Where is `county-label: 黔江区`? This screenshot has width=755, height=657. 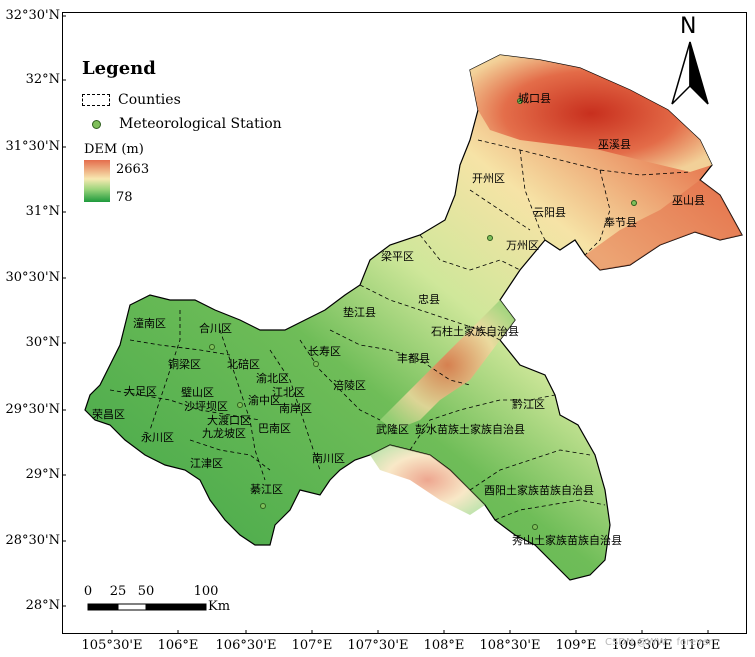
county-label: 黔江区 is located at coordinates (528, 404).